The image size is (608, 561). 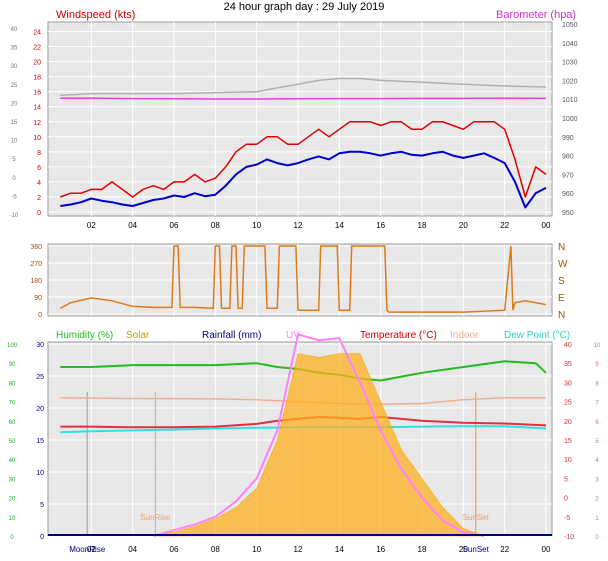 What do you see at coordinates (303, 87) in the screenshot?
I see `series-baro_hist-line` at bounding box center [303, 87].